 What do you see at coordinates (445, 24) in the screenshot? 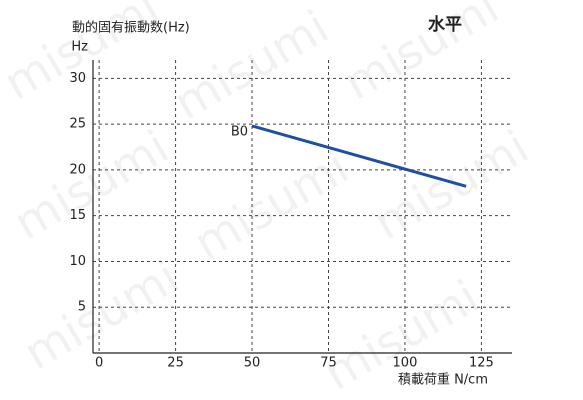
I see `chart-subtitle: 水平` at bounding box center [445, 24].